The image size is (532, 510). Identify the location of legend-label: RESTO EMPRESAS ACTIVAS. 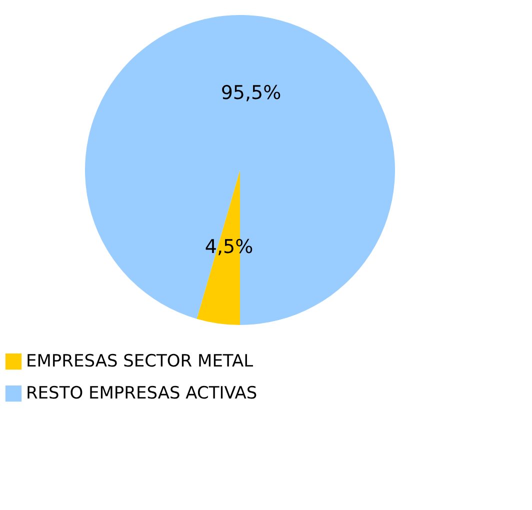
(142, 394).